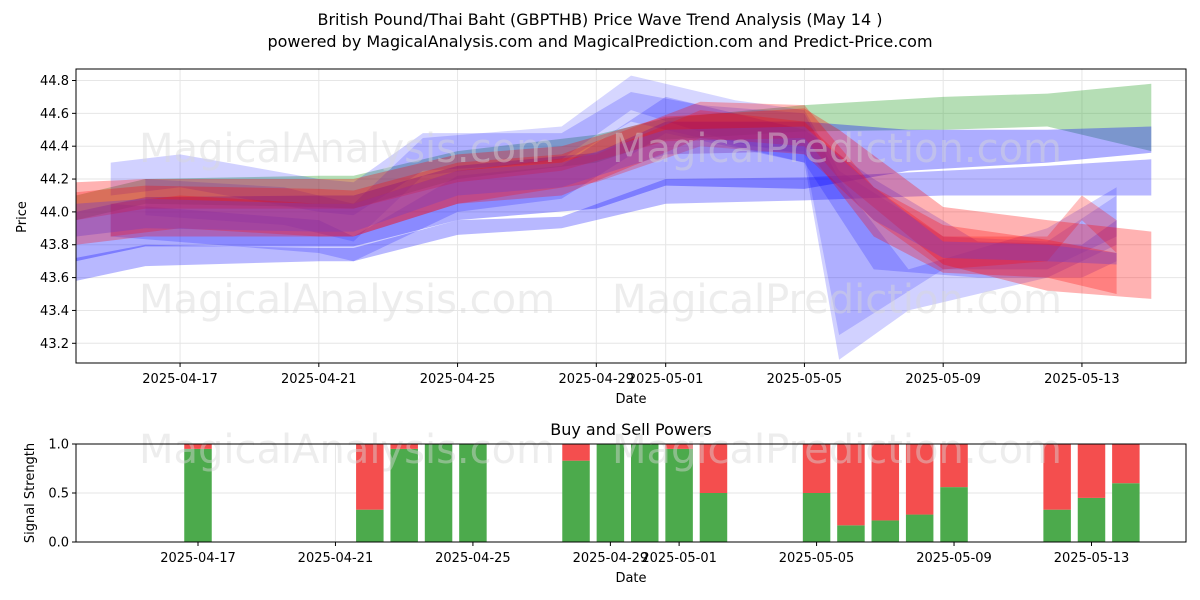 The image size is (1200, 600). I want to click on y-tick-label: 0.5, so click(58, 494).